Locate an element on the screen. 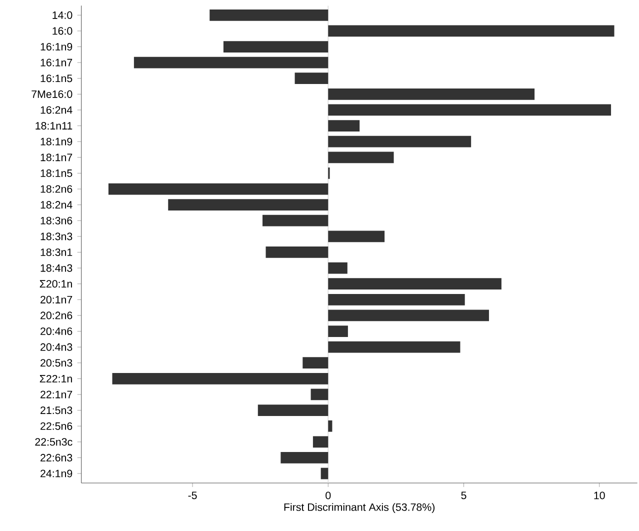 The width and height of the screenshot is (639, 531). y-tick-label: 16:1n7 is located at coordinates (56, 62).